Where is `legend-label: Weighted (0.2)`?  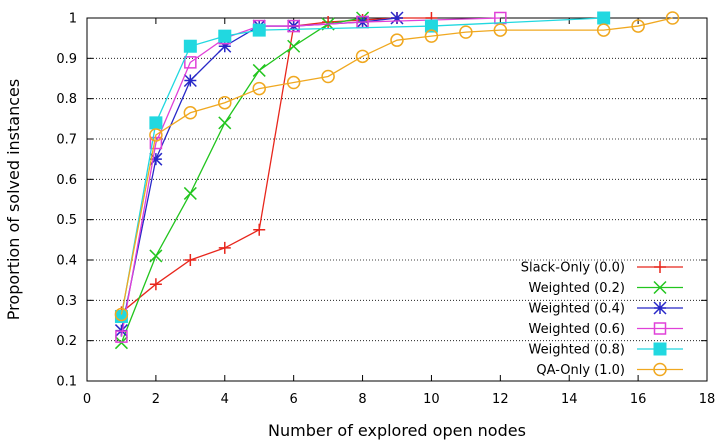
legend-label: Weighted (0.2) is located at coordinates (577, 288).